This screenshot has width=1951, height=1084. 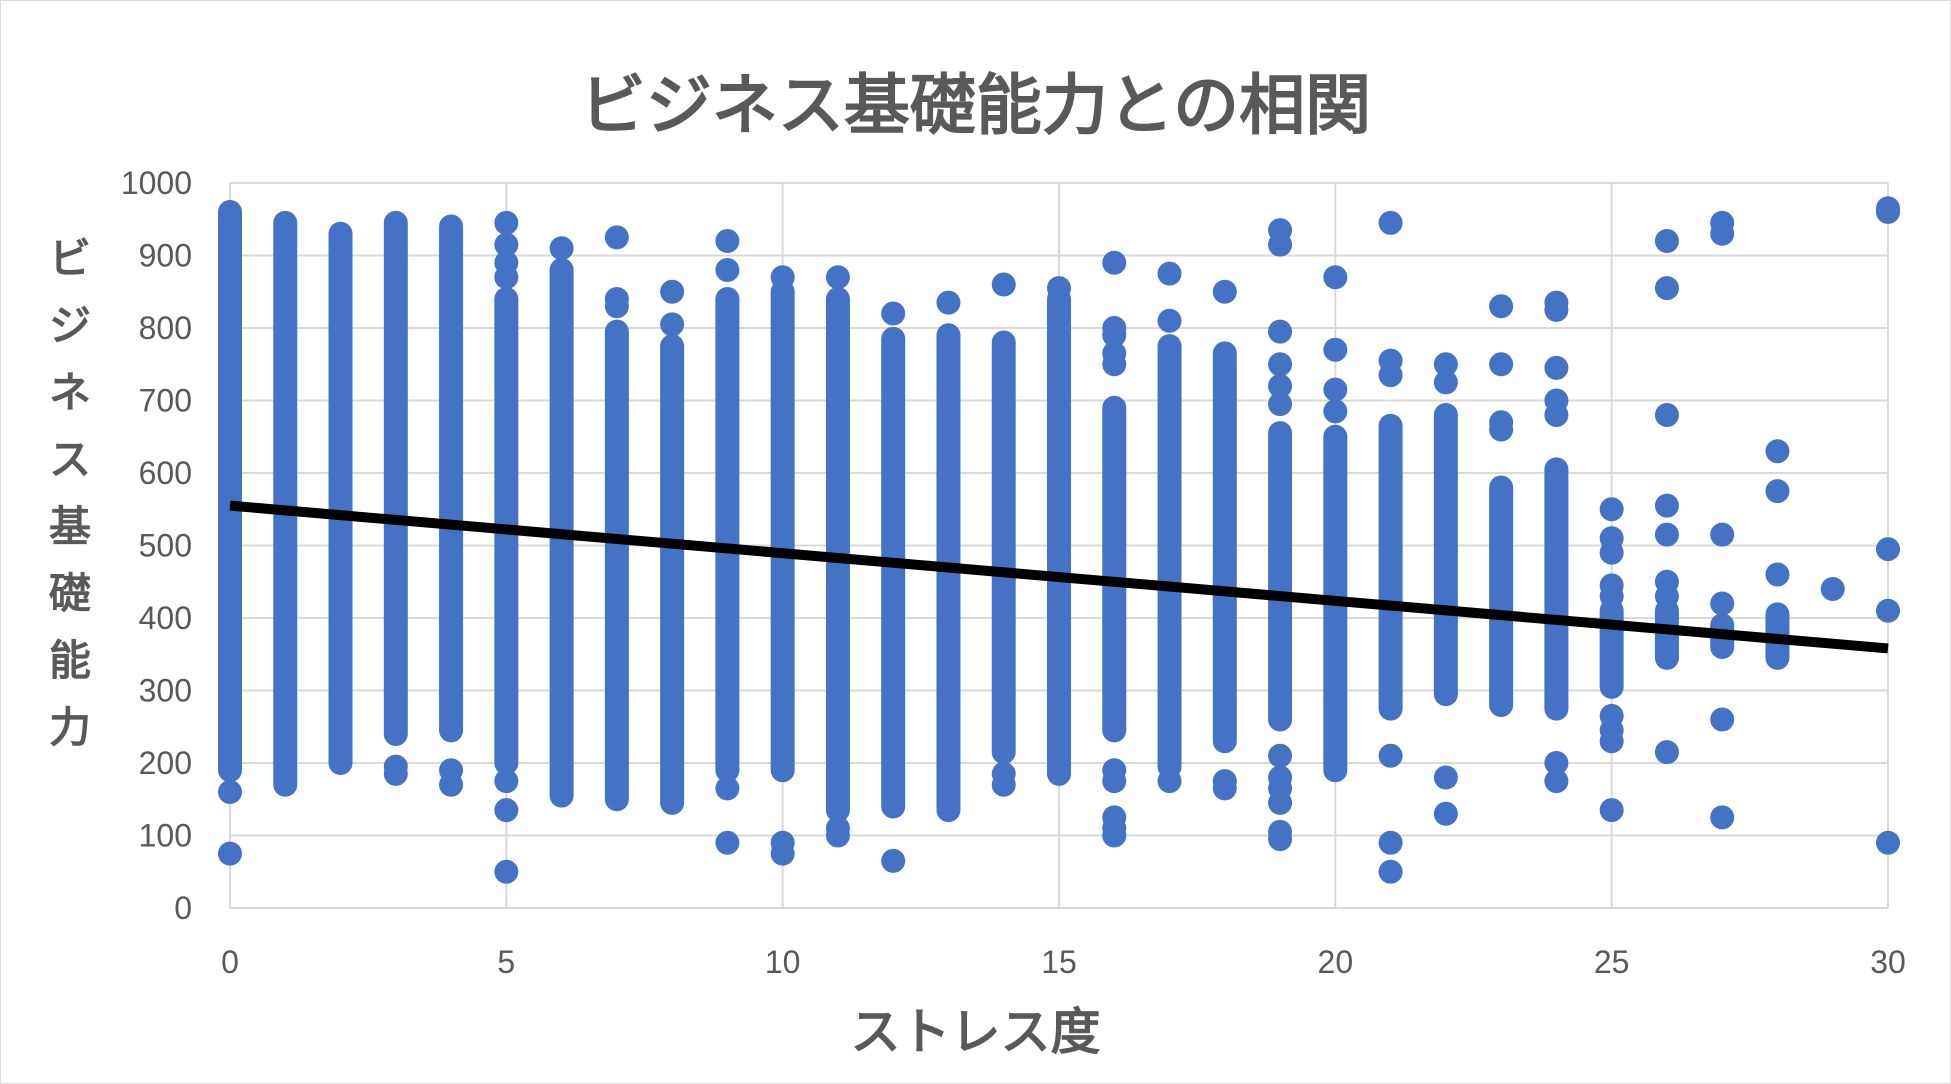 I want to click on y-axis-label-char: 礎, so click(x=69, y=593).